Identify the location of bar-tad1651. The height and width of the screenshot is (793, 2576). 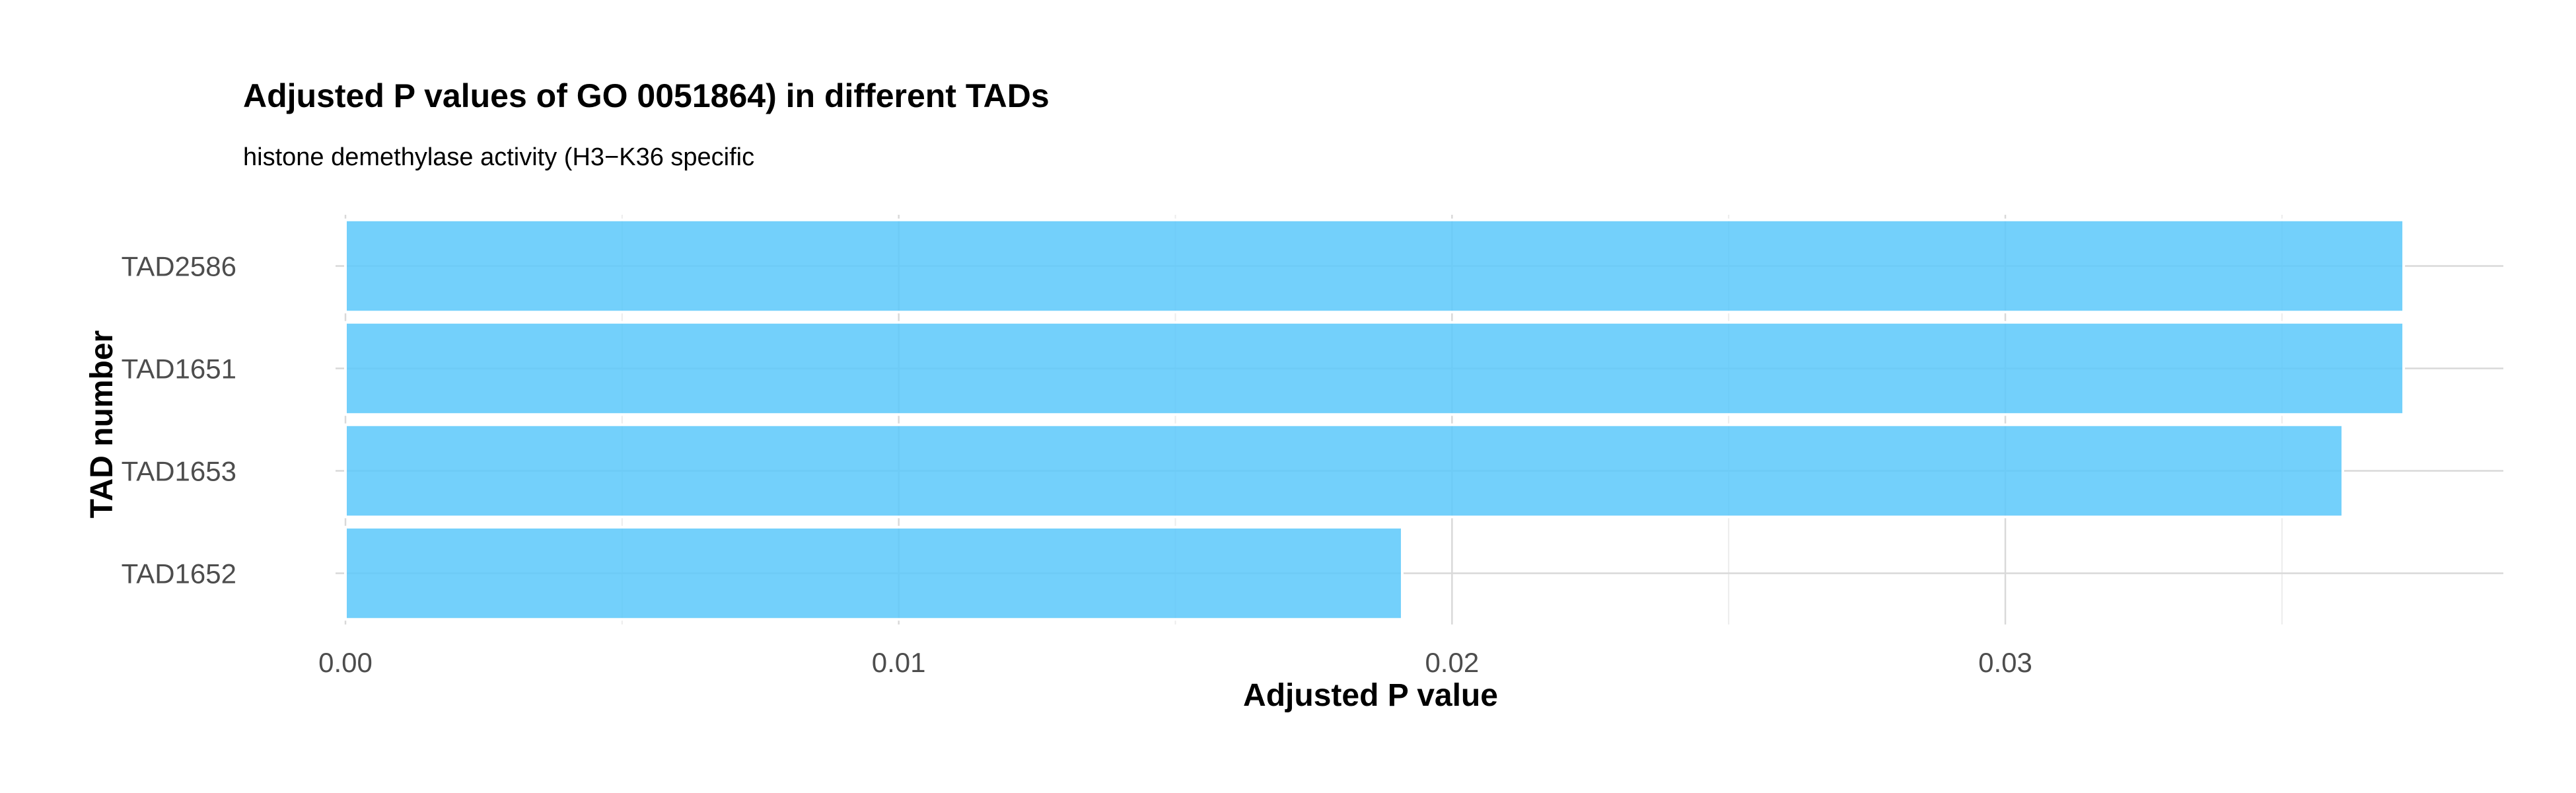
(1375, 368).